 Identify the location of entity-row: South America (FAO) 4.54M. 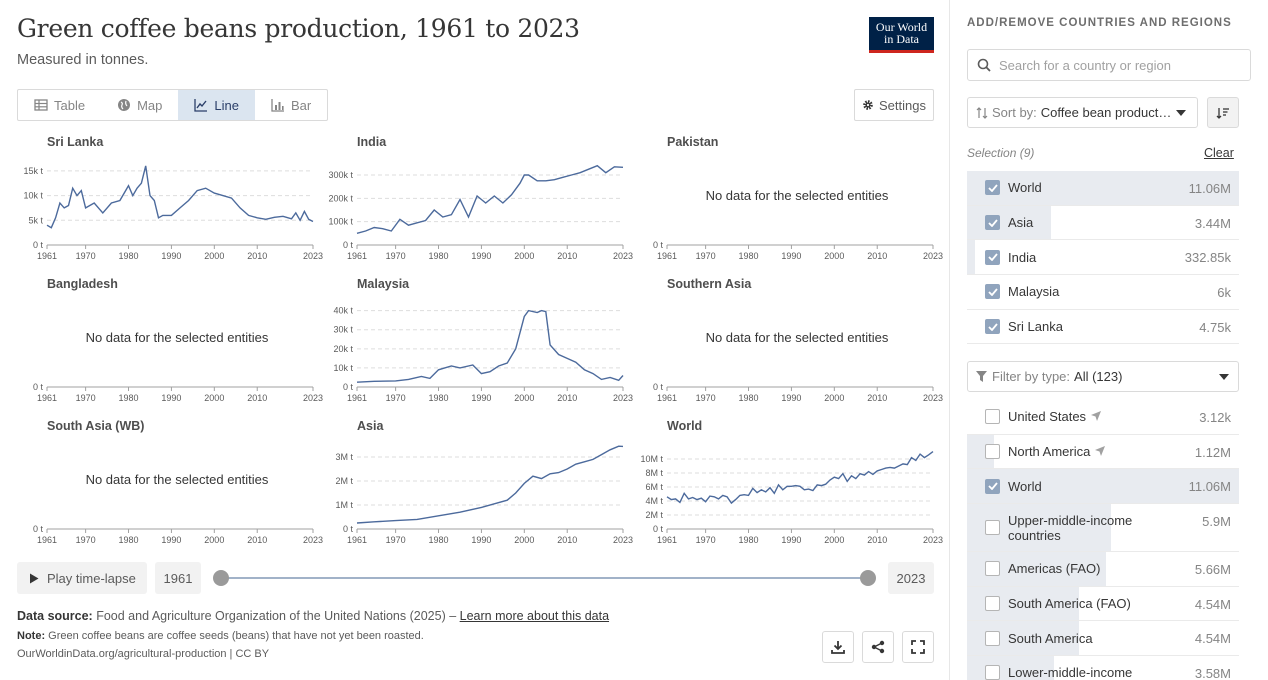
(1103, 604).